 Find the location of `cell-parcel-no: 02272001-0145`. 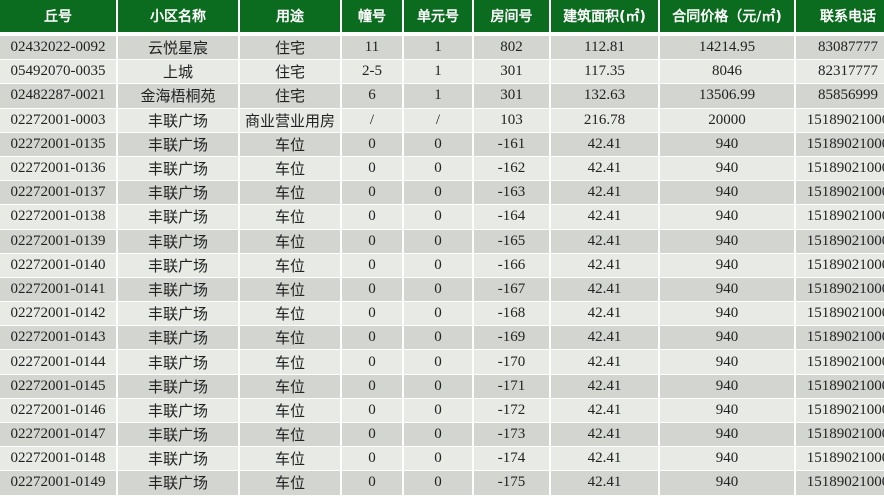

cell-parcel-no: 02272001-0145 is located at coordinates (58, 386).